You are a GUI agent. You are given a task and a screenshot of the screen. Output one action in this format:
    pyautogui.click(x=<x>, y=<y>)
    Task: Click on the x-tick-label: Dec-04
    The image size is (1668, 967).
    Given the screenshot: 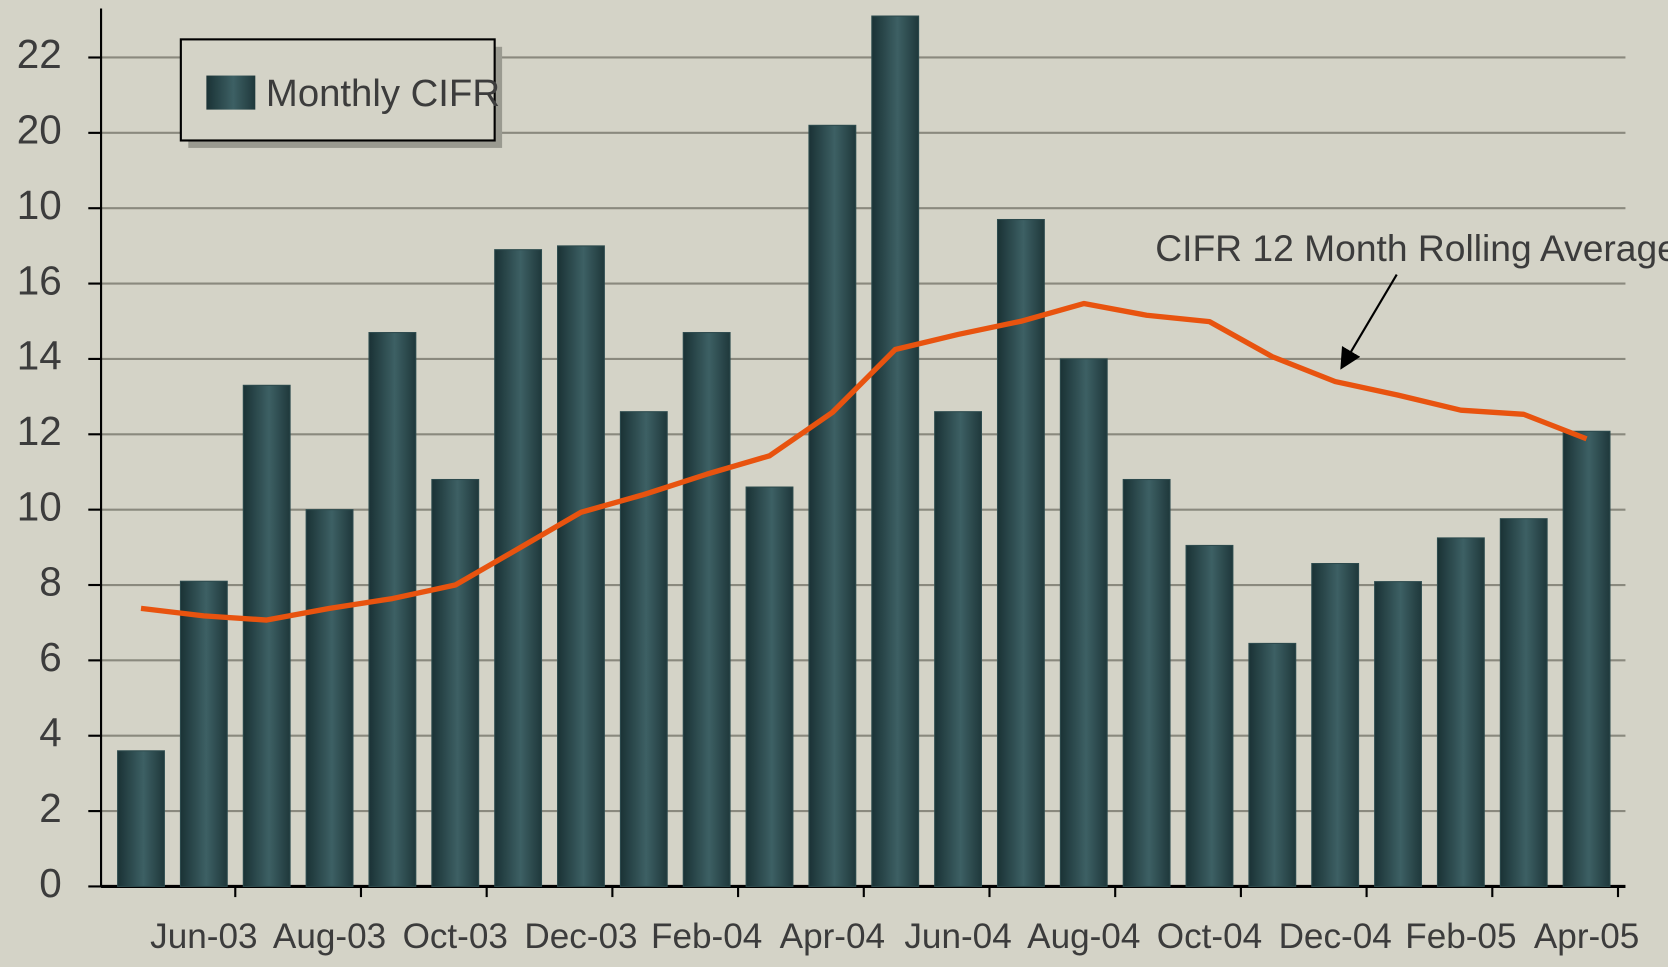 What is the action you would take?
    pyautogui.click(x=1335, y=936)
    